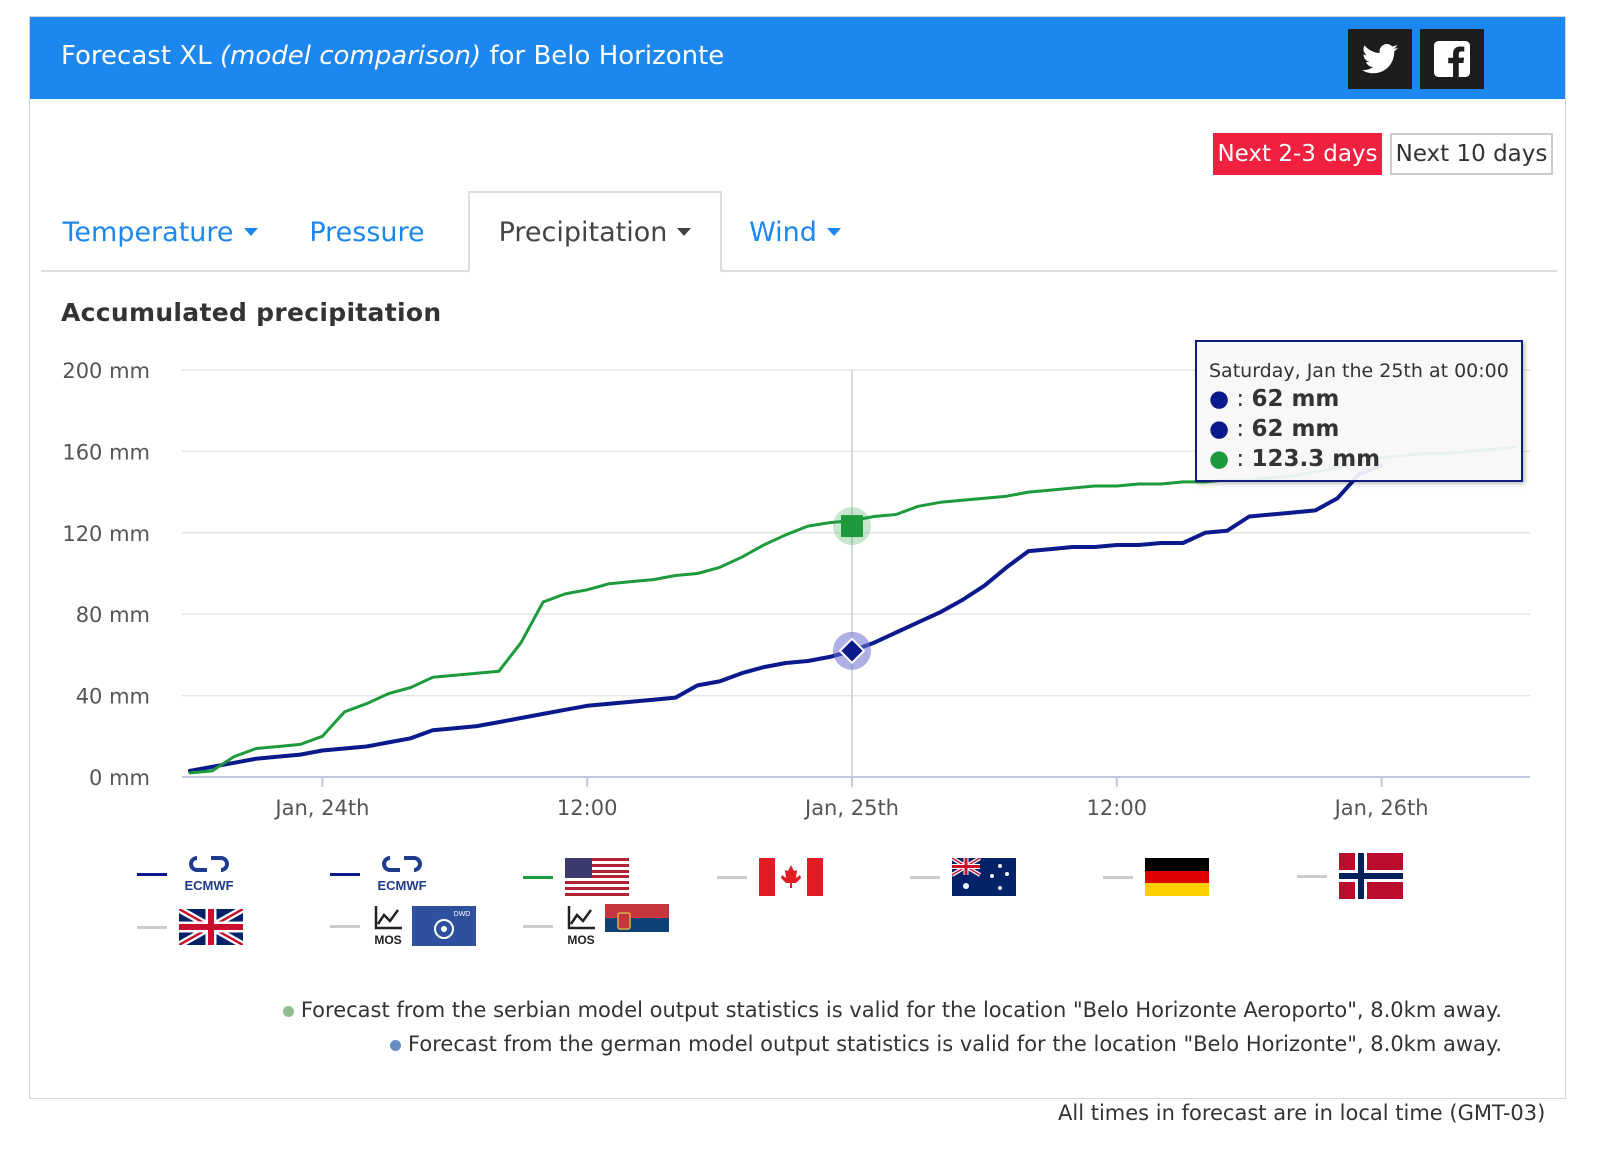  I want to click on y-tick-label: 120 mm, so click(106, 534).